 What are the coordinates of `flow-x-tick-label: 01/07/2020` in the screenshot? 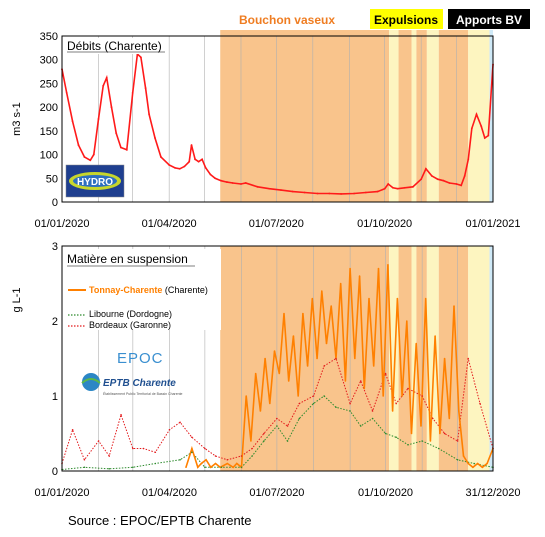 It's located at (276, 224).